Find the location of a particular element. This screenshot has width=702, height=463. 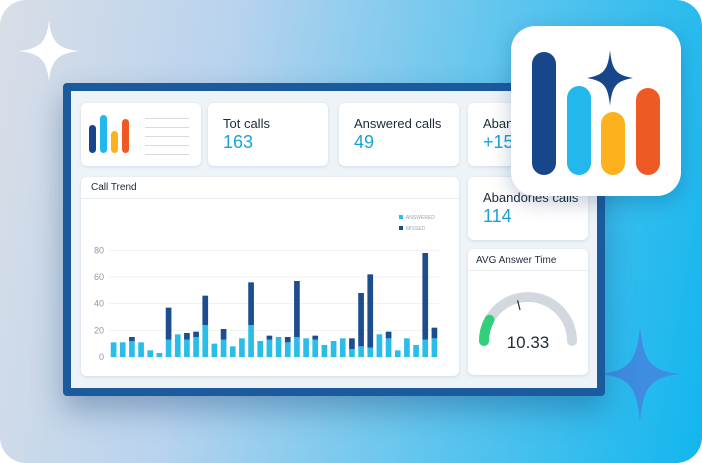

y-tick-label: 60 is located at coordinates (99, 277).